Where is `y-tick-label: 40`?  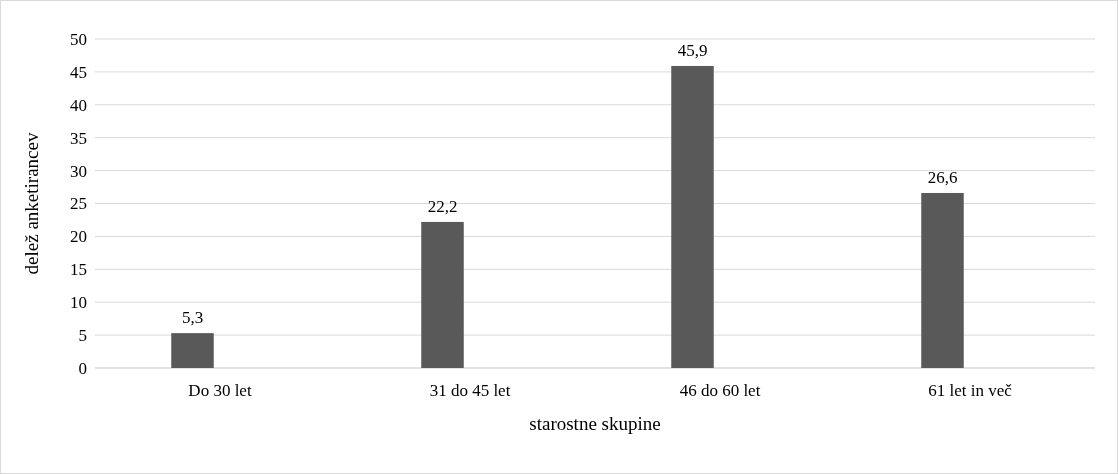
y-tick-label: 40 is located at coordinates (78, 105).